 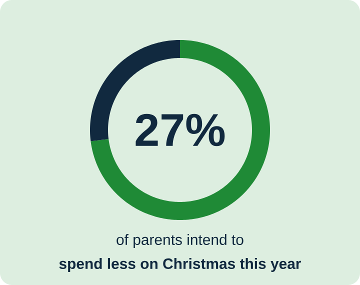 I want to click on text: of parents intend to, so click(x=180, y=241).